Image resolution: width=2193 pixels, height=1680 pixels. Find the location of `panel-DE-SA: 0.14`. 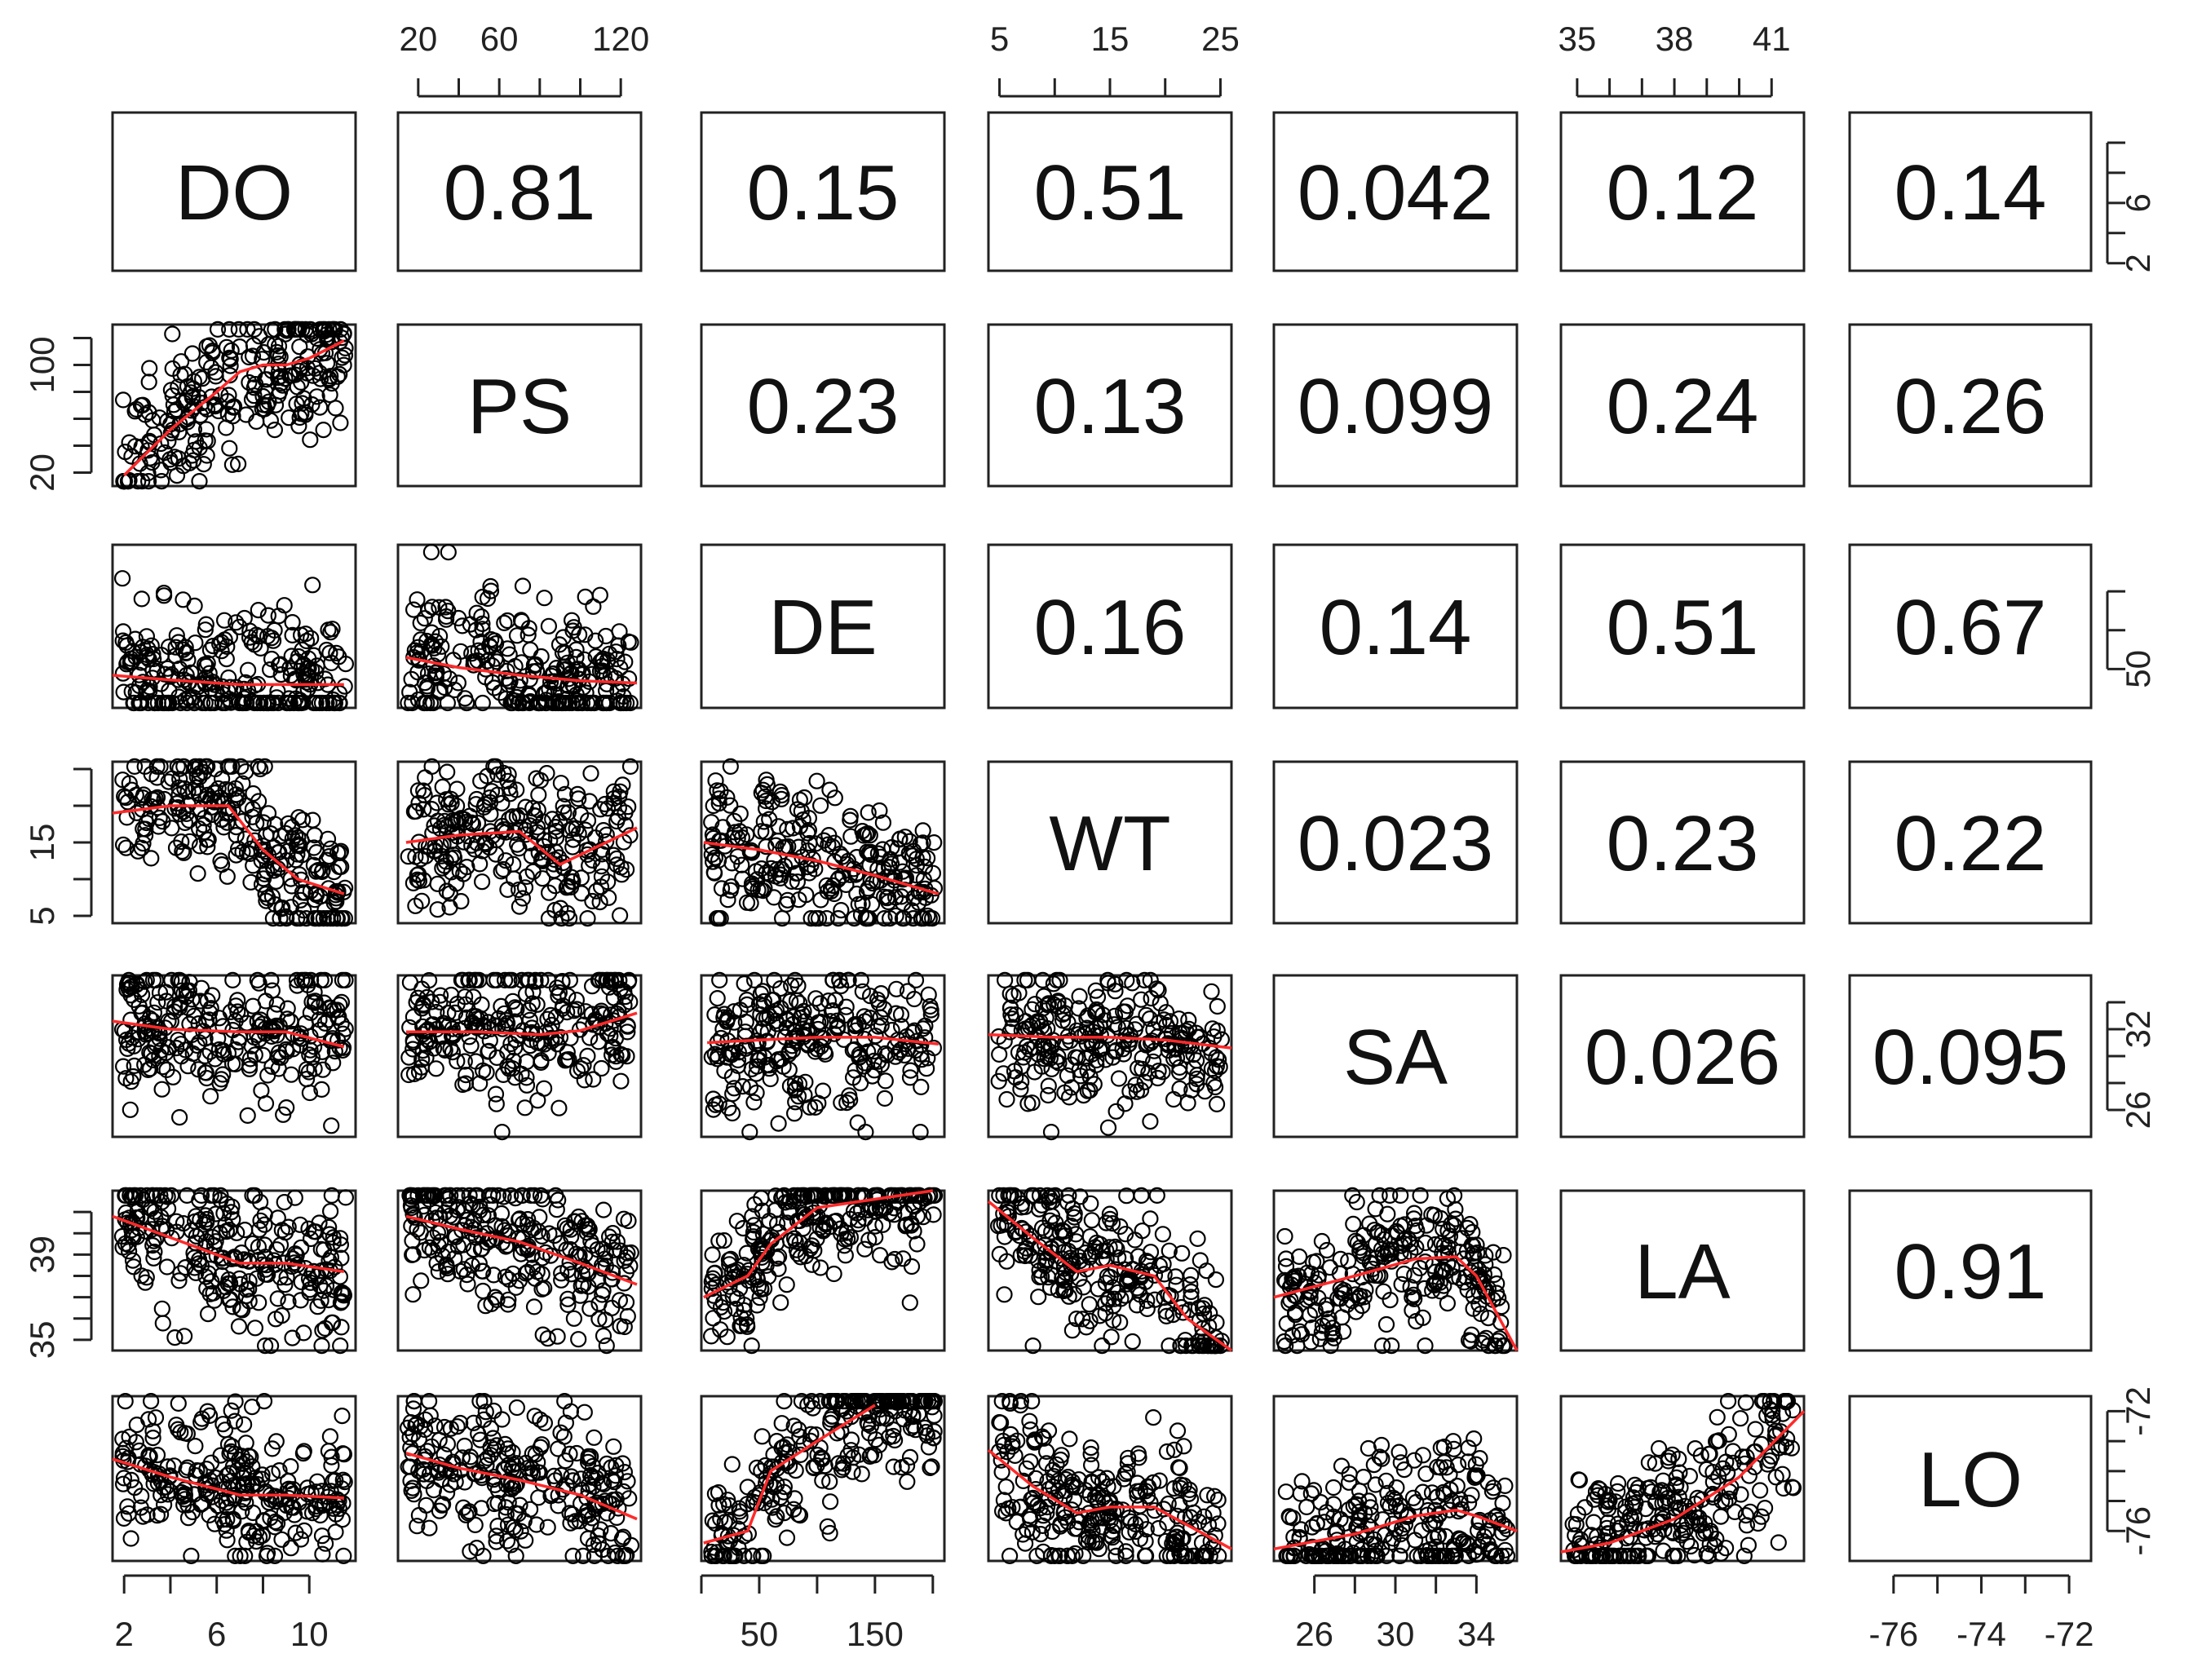

panel-DE-SA: 0.14 is located at coordinates (1395, 626).